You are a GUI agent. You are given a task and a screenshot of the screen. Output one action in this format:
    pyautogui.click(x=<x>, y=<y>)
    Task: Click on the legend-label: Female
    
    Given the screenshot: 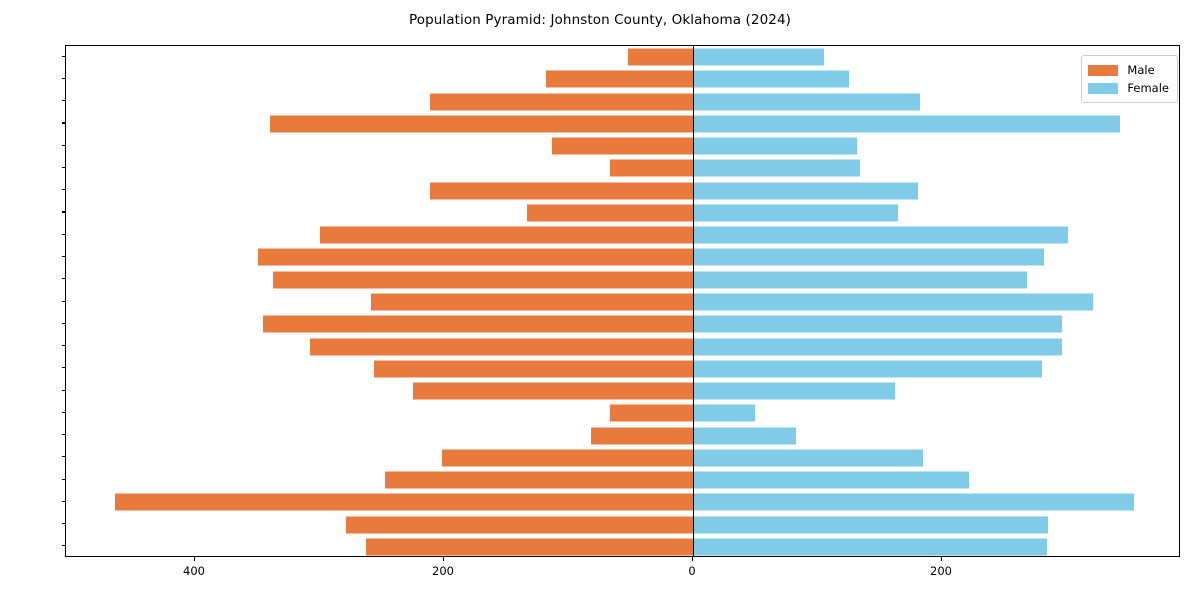 What is the action you would take?
    pyautogui.click(x=1148, y=88)
    